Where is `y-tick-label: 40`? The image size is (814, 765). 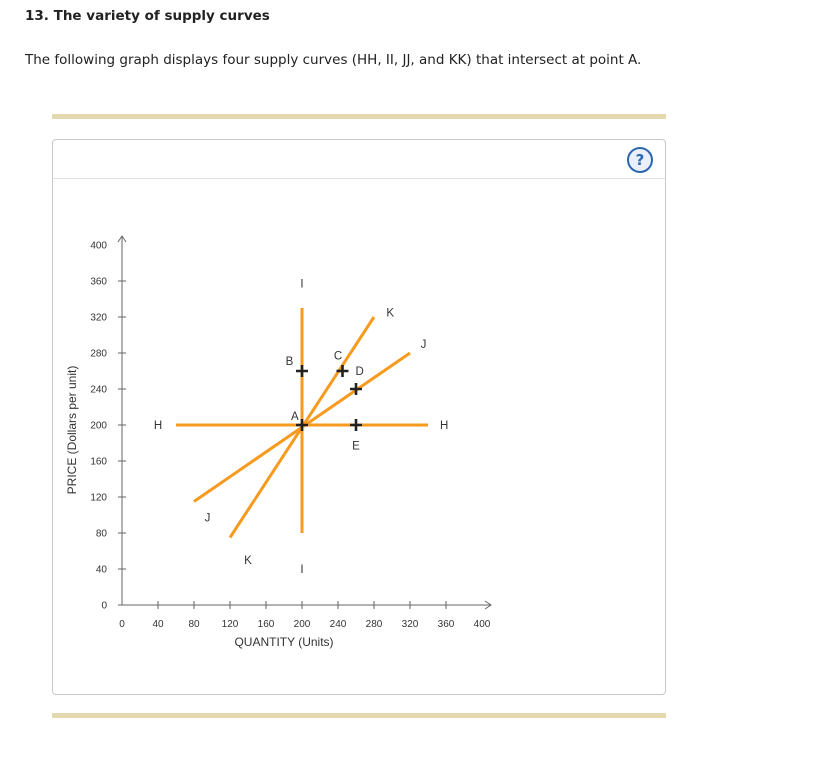
y-tick-label: 40 is located at coordinates (102, 570).